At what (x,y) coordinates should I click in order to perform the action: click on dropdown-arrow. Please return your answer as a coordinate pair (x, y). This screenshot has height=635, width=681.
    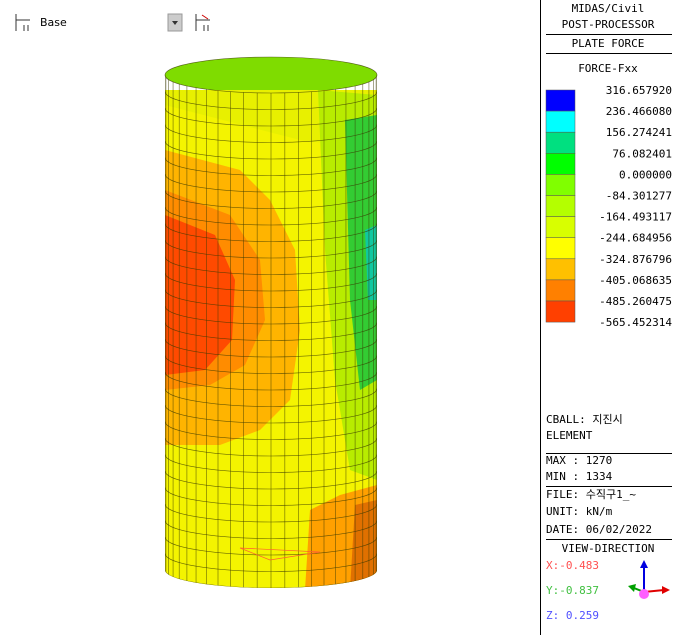
    Looking at the image, I should click on (175, 23).